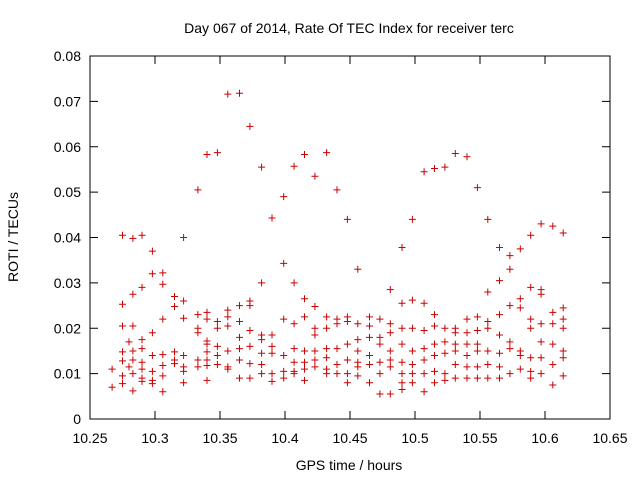 The width and height of the screenshot is (640, 480). What do you see at coordinates (77, 419) in the screenshot?
I see `y-tick-label: 0` at bounding box center [77, 419].